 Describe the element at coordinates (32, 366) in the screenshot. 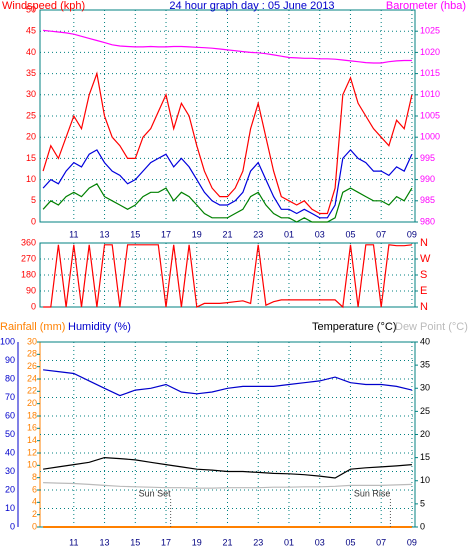

I see `y3-tick-label: 26` at that location.